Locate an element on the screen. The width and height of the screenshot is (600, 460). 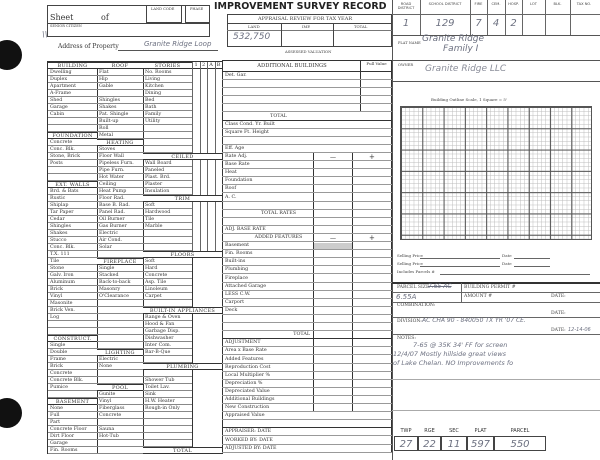
roof-option: O'Clearance is located at coordinates (120, 296).